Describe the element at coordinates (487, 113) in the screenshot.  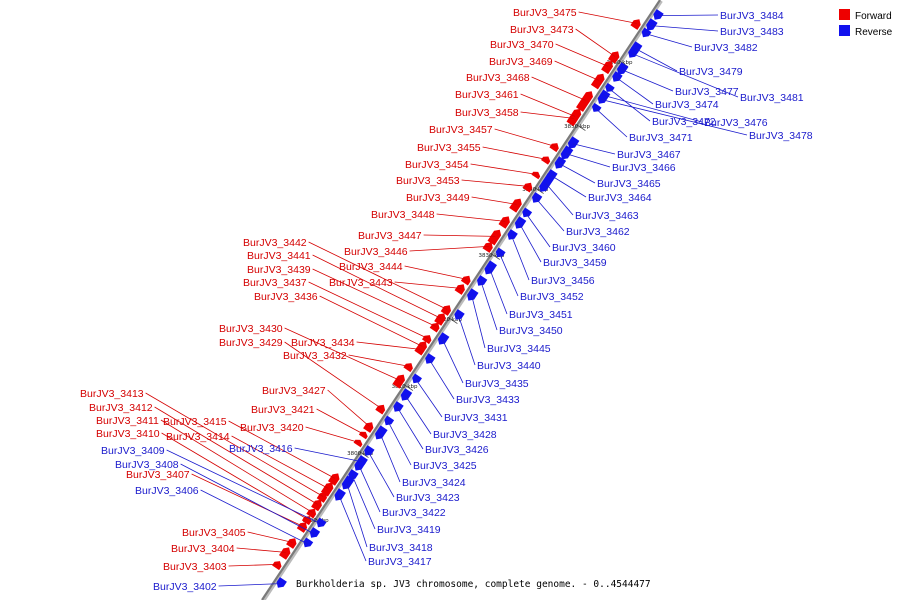
I see `forward-gene-label: BurJV3_3458` at that location.